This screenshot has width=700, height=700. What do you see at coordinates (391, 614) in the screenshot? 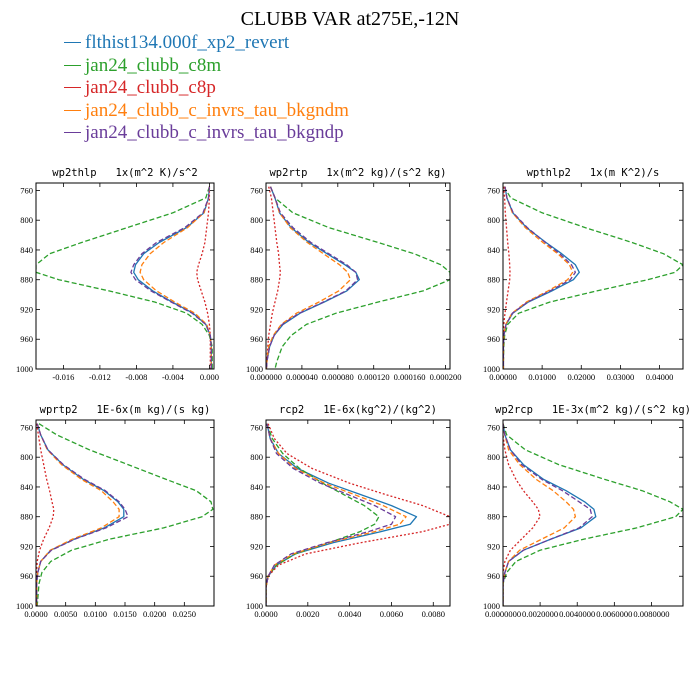
I see `x-tick-label: 0.0060` at bounding box center [391, 614].